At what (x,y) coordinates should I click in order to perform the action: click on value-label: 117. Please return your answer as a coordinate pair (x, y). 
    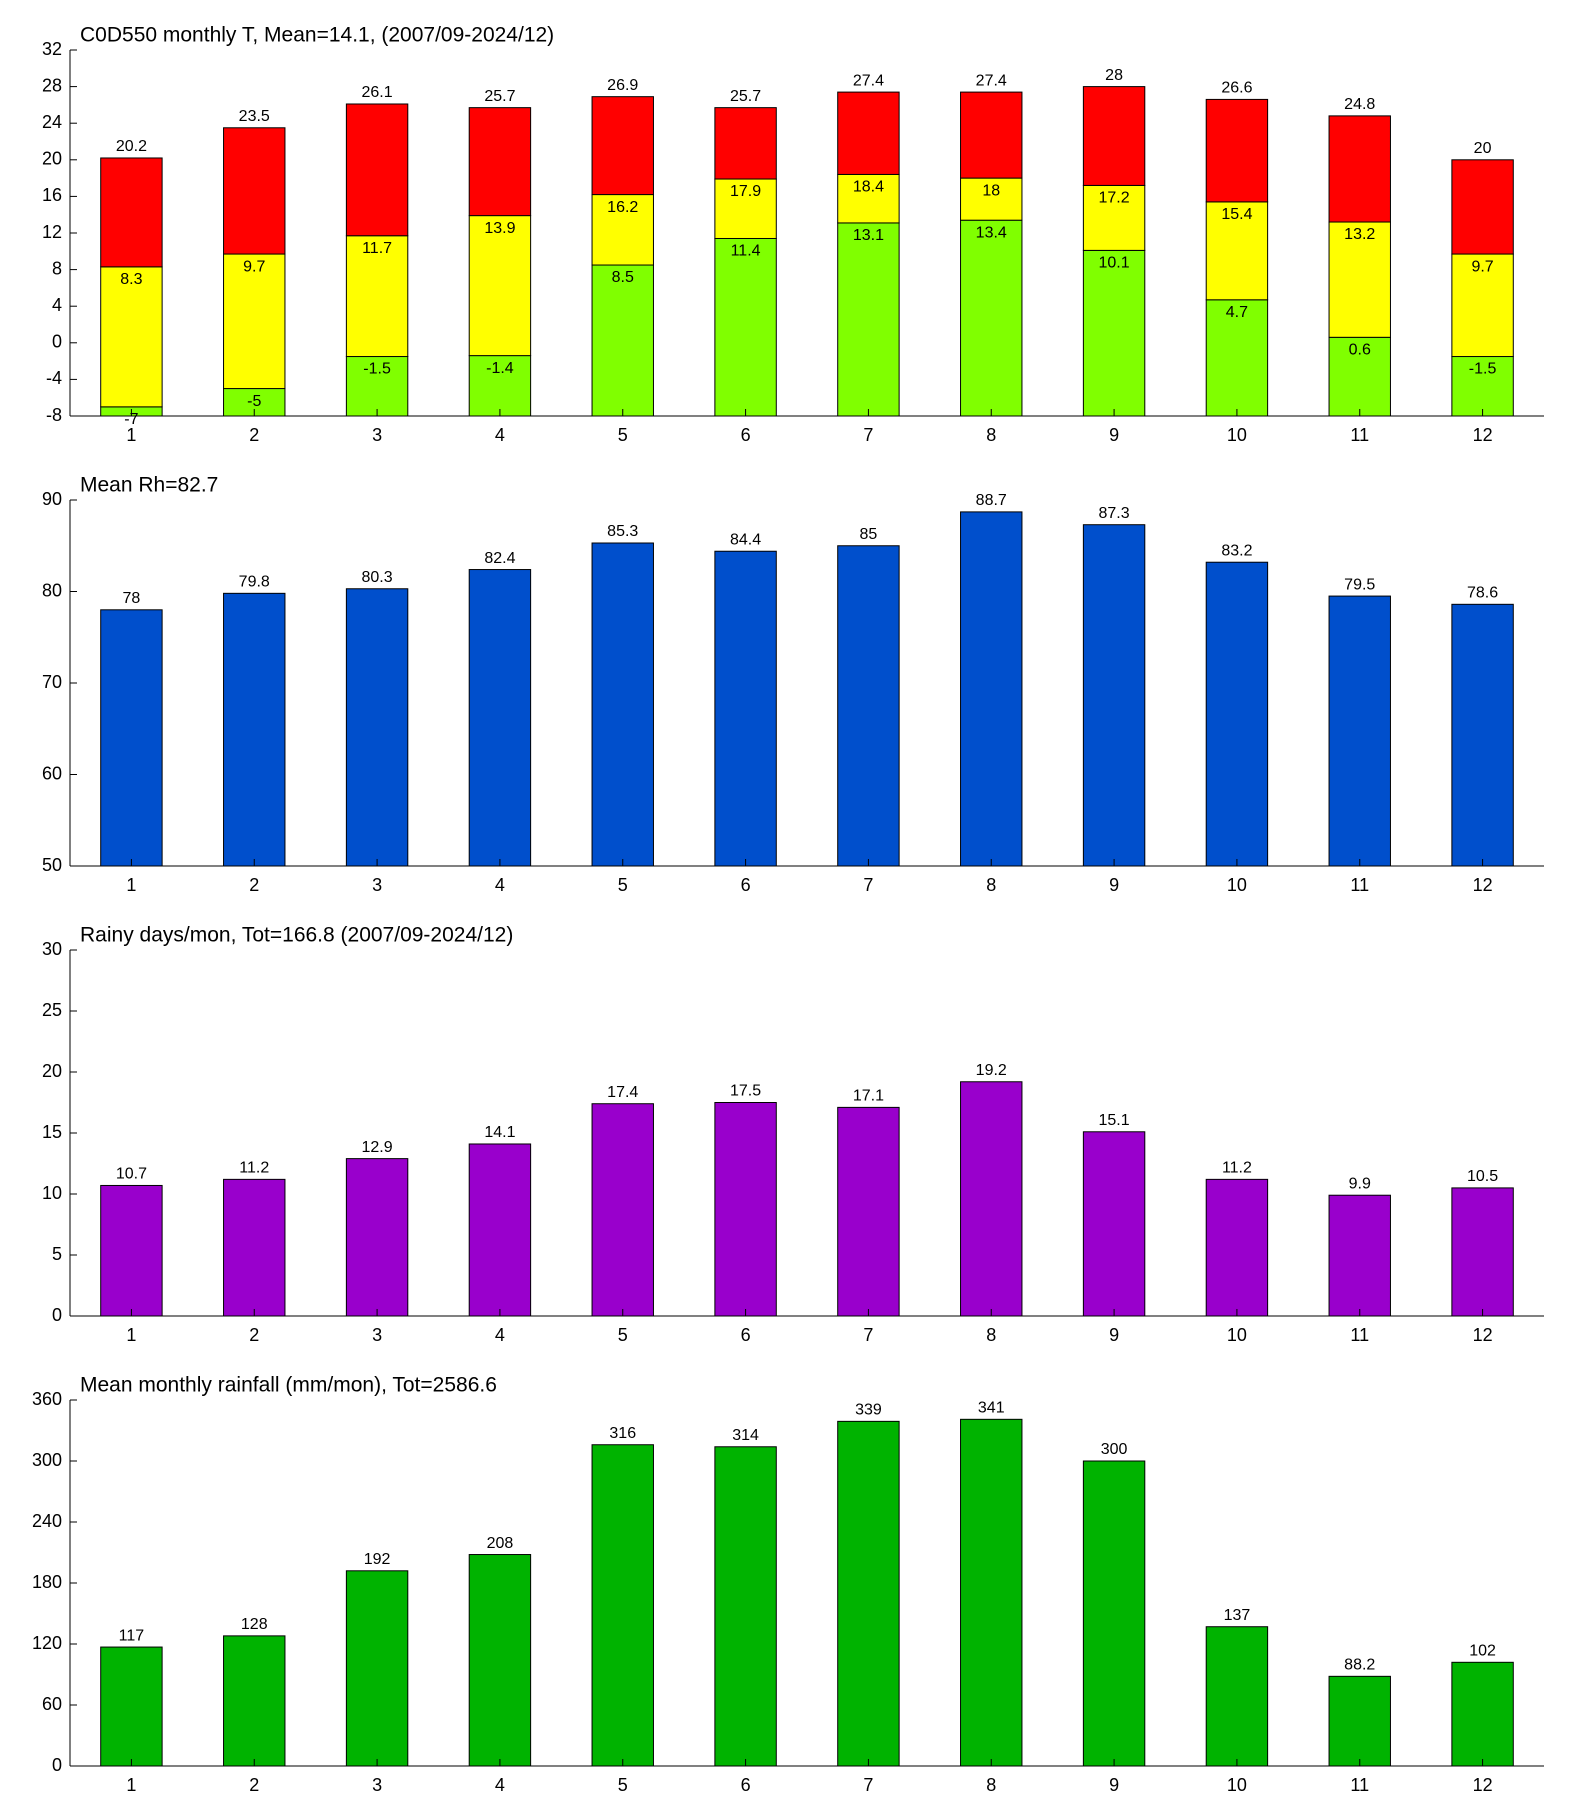
    Looking at the image, I should click on (132, 1635).